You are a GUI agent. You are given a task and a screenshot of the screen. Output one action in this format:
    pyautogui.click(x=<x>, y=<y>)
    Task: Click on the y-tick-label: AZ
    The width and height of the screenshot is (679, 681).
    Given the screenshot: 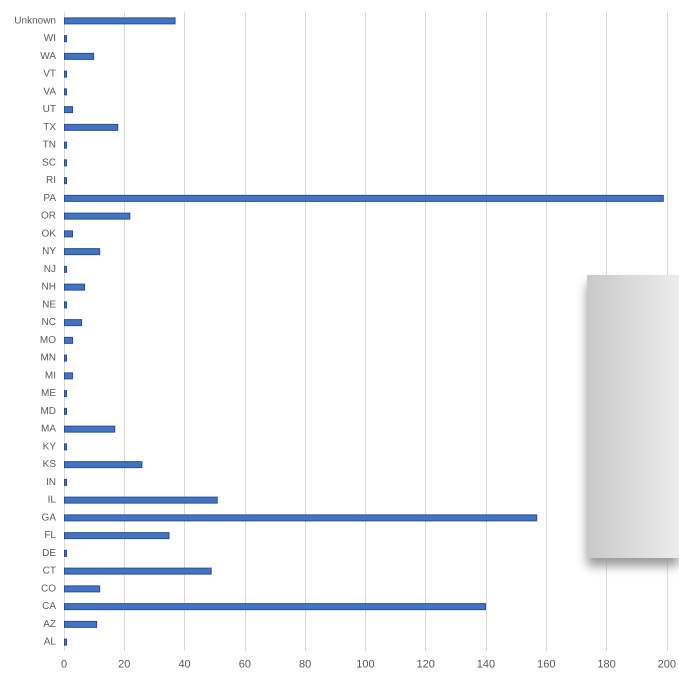 What is the action you would take?
    pyautogui.click(x=49, y=624)
    